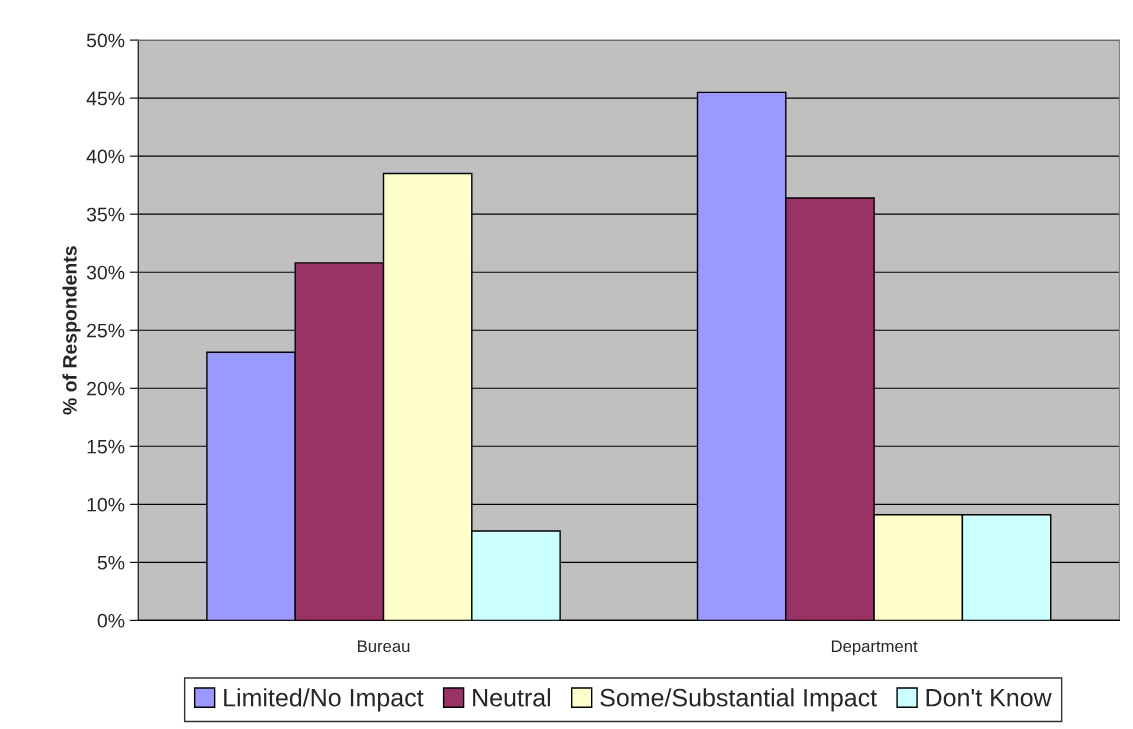  I want to click on x-tick-label: Bureau, so click(384, 646).